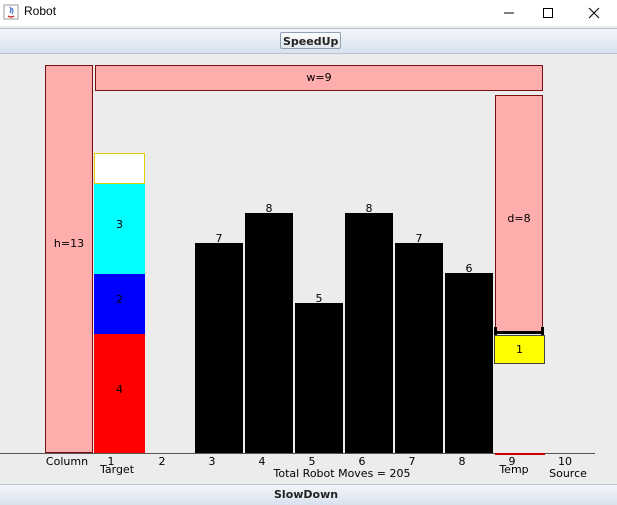 The width and height of the screenshot is (617, 505). I want to click on column-height-label: h=13, so click(69, 243).